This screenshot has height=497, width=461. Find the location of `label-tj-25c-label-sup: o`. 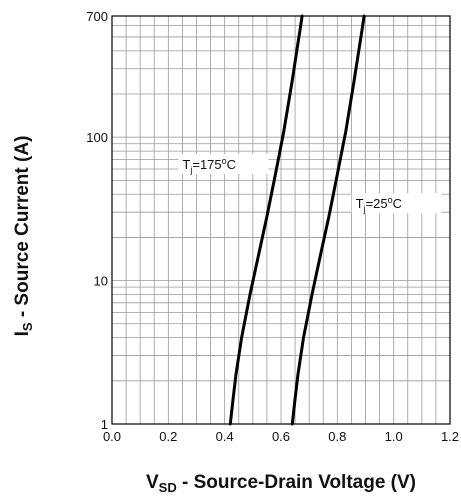

label-tj-25c-label-sup: o is located at coordinates (390, 200).